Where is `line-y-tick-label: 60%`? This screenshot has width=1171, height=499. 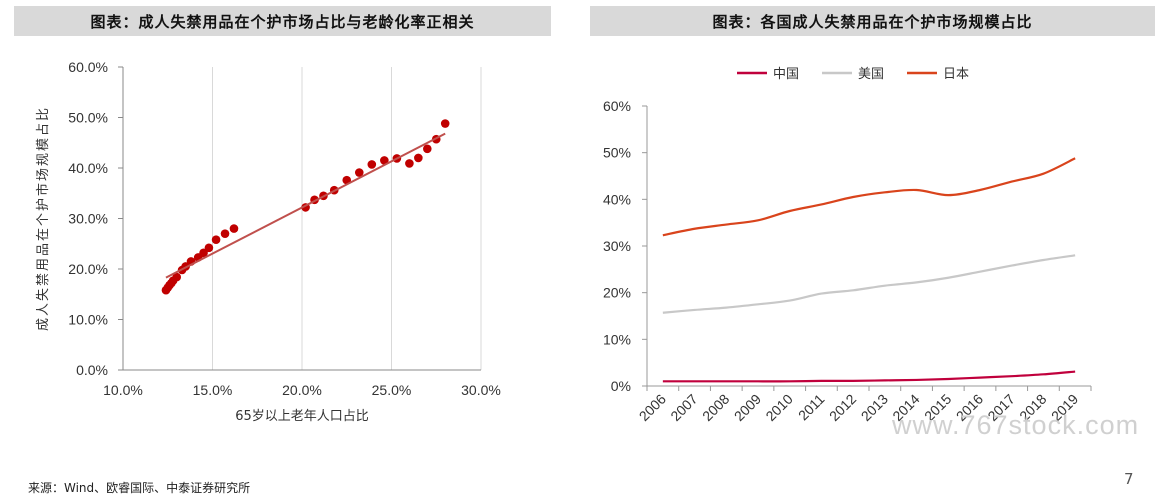 line-y-tick-label: 60% is located at coordinates (617, 106).